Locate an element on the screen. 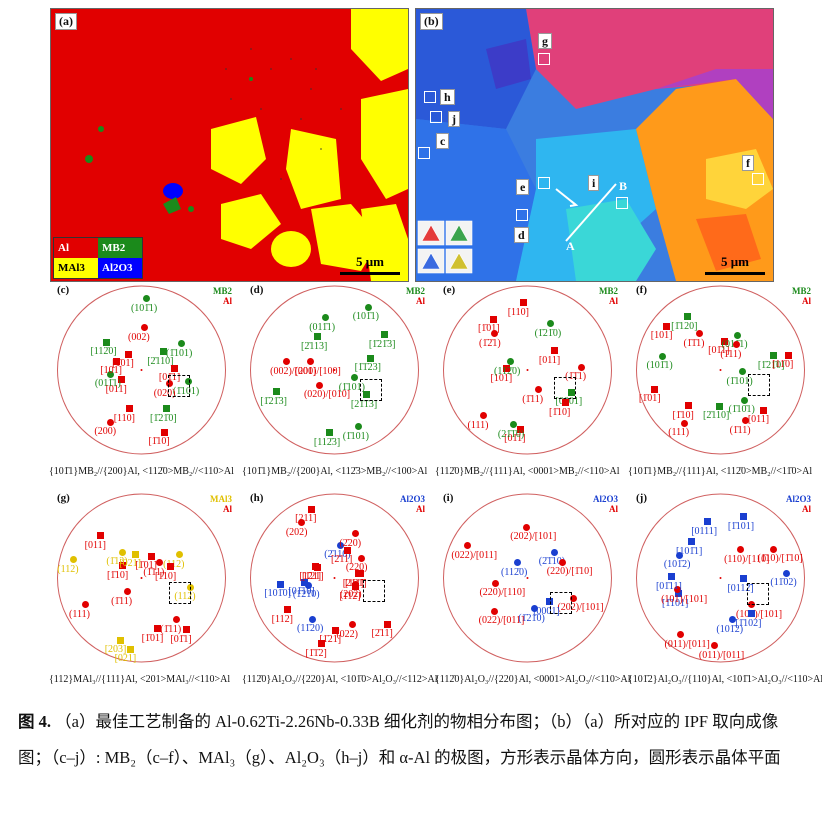 The height and width of the screenshot is (820, 822). pole-label: [1̄120] is located at coordinates (684, 326).